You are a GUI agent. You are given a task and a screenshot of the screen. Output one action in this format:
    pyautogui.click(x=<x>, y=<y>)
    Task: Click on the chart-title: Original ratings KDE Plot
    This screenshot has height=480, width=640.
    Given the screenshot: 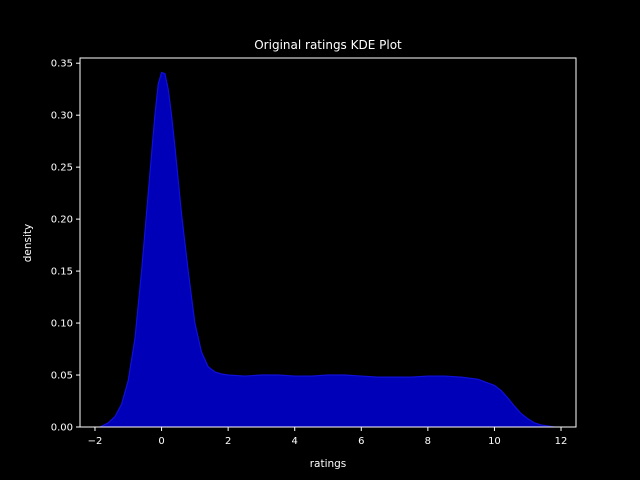 What is the action you would take?
    pyautogui.click(x=328, y=45)
    